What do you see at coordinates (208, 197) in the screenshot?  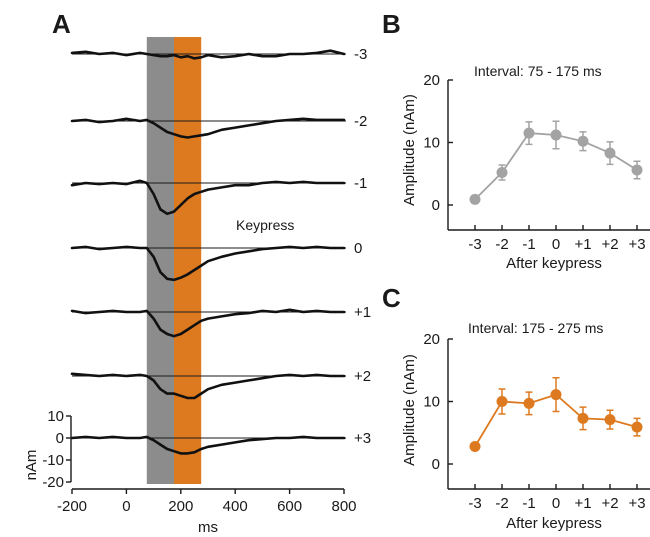 I see `trace--1` at bounding box center [208, 197].